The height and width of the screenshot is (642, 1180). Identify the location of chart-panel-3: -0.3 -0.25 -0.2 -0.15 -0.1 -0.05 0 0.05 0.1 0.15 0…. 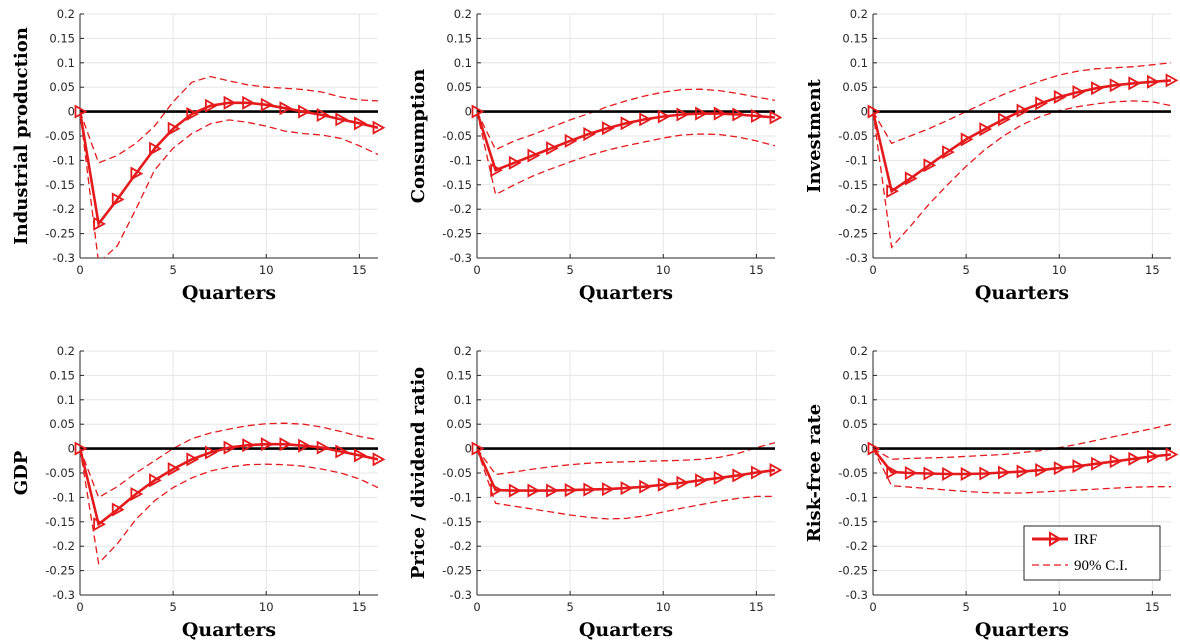
(991, 155).